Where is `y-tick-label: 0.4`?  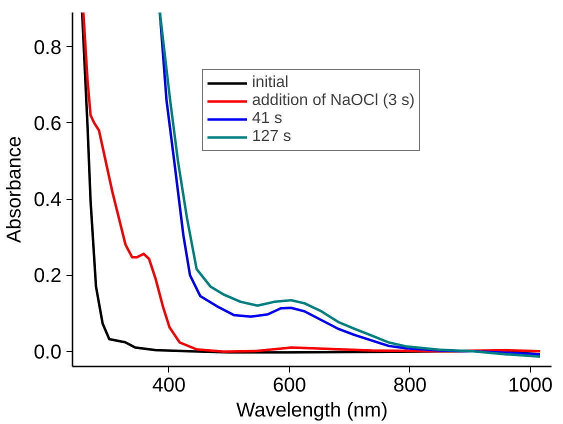
y-tick-label: 0.4 is located at coordinates (48, 200).